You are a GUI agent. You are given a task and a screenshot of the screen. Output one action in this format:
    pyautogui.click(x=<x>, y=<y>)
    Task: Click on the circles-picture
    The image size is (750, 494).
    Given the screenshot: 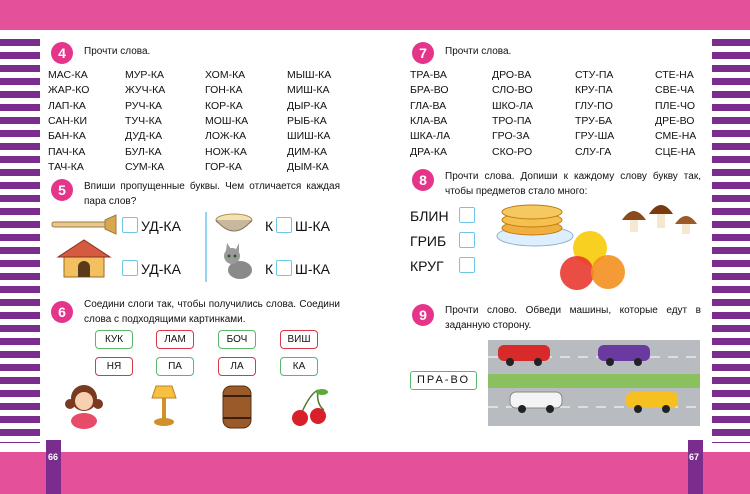 What is the action you would take?
    pyautogui.click(x=592, y=260)
    